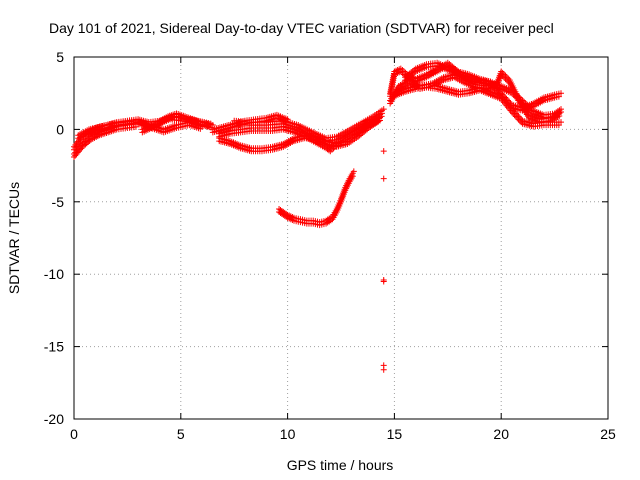 This screenshot has width=640, height=480. I want to click on y-axis-label: SDTVAR / TECUs, so click(14, 238).